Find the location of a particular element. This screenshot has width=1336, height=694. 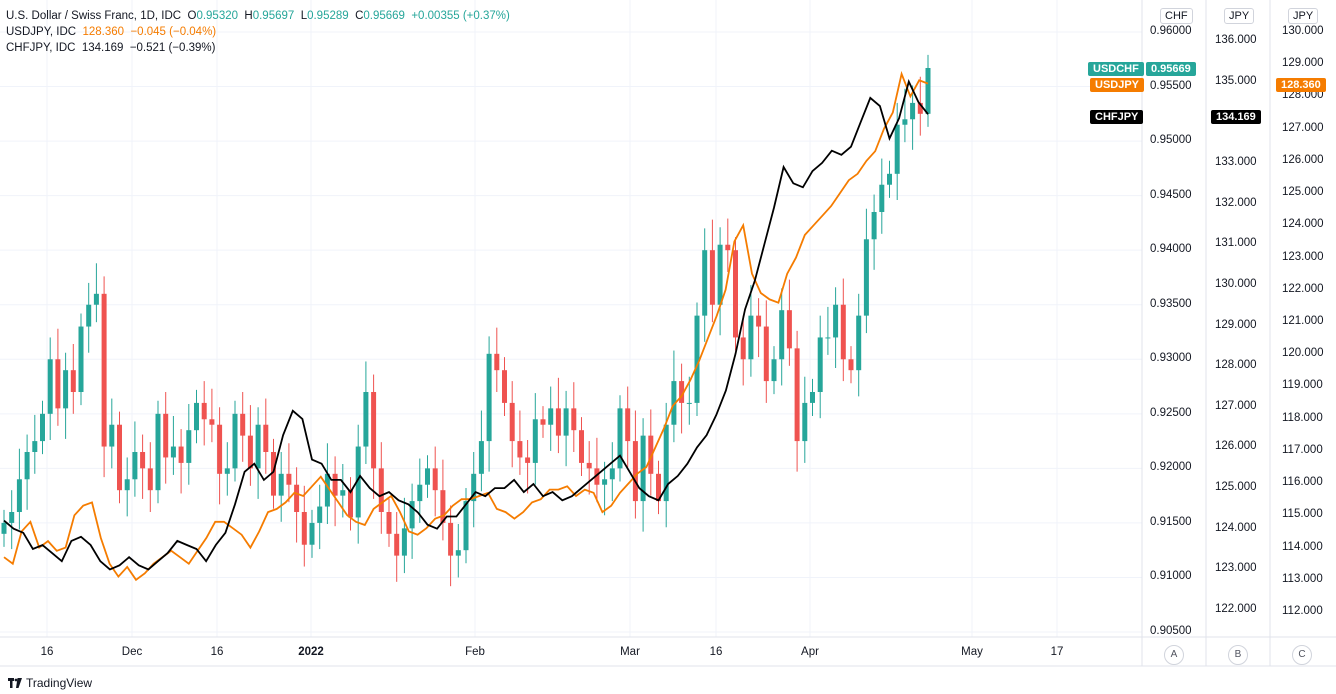

axis-a-tick: 0.94000 is located at coordinates (1171, 249).